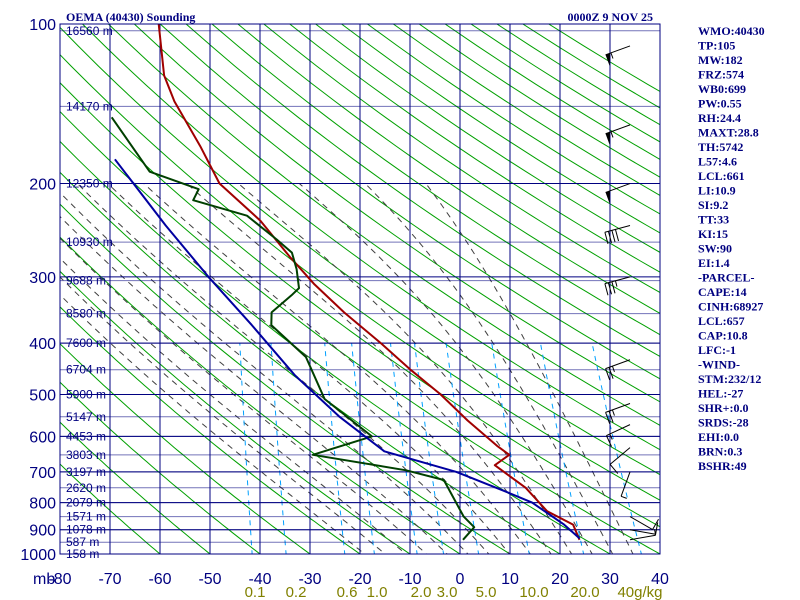 The image size is (800, 600). Describe the element at coordinates (86, 488) in the screenshot. I see `height-label: 2620 m` at that location.